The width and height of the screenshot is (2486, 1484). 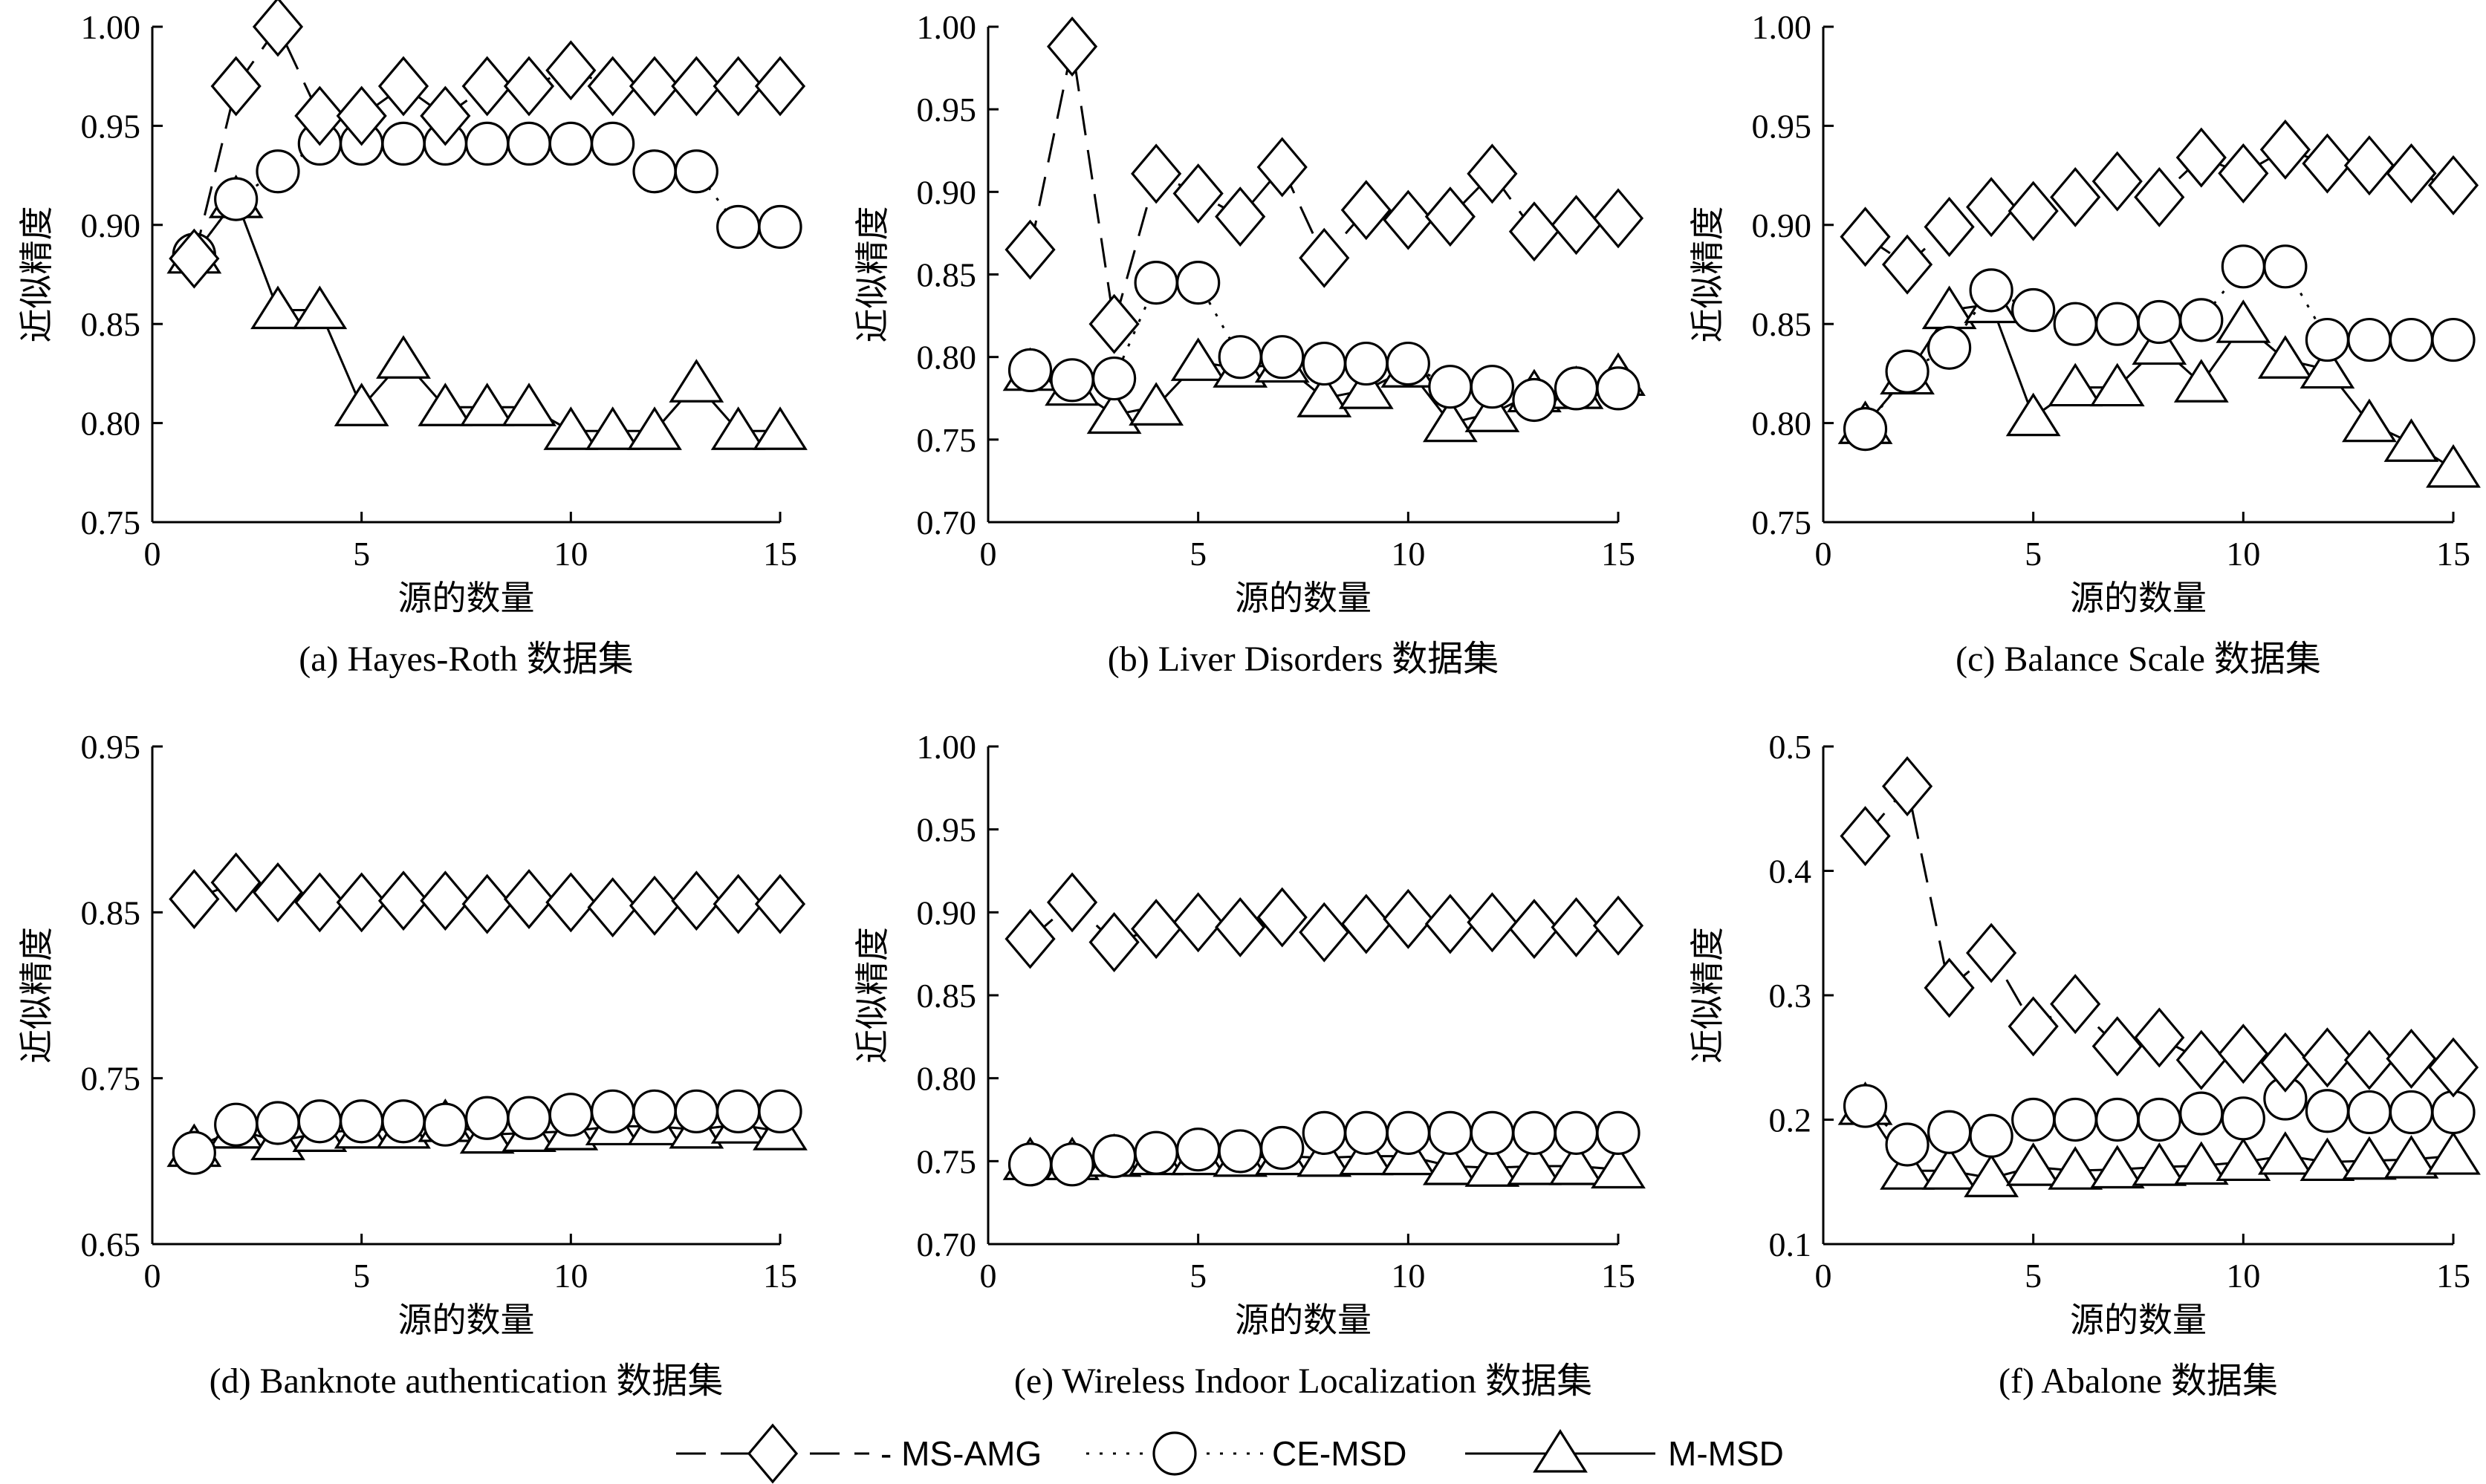 What do you see at coordinates (111, 747) in the screenshot?
I see `y-tick-label: 0.95` at bounding box center [111, 747].